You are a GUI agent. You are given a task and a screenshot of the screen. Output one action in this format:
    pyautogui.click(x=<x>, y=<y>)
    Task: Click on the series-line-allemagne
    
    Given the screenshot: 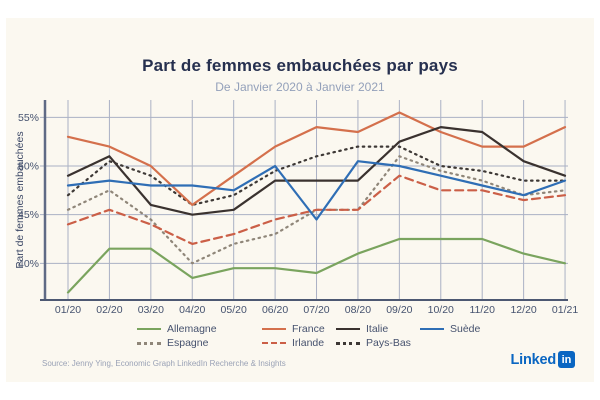 What is the action you would take?
    pyautogui.click(x=316, y=265)
    